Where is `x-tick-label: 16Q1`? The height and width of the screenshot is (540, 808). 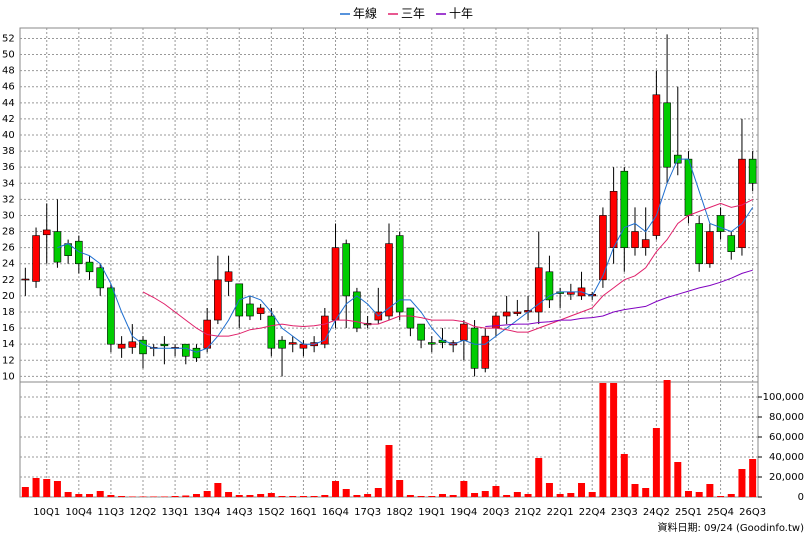 x-tick-label: 16Q1 is located at coordinates (303, 512).